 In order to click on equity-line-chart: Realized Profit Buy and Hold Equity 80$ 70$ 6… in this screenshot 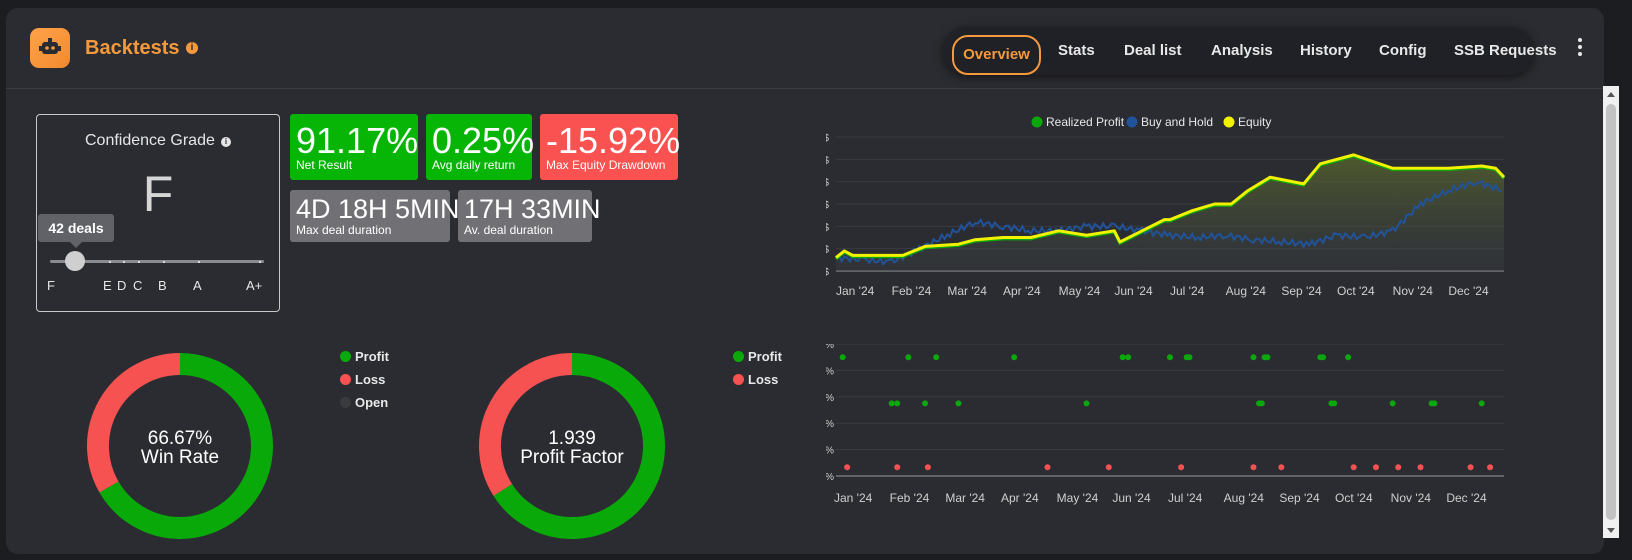, I will do `click(1166, 206)`.